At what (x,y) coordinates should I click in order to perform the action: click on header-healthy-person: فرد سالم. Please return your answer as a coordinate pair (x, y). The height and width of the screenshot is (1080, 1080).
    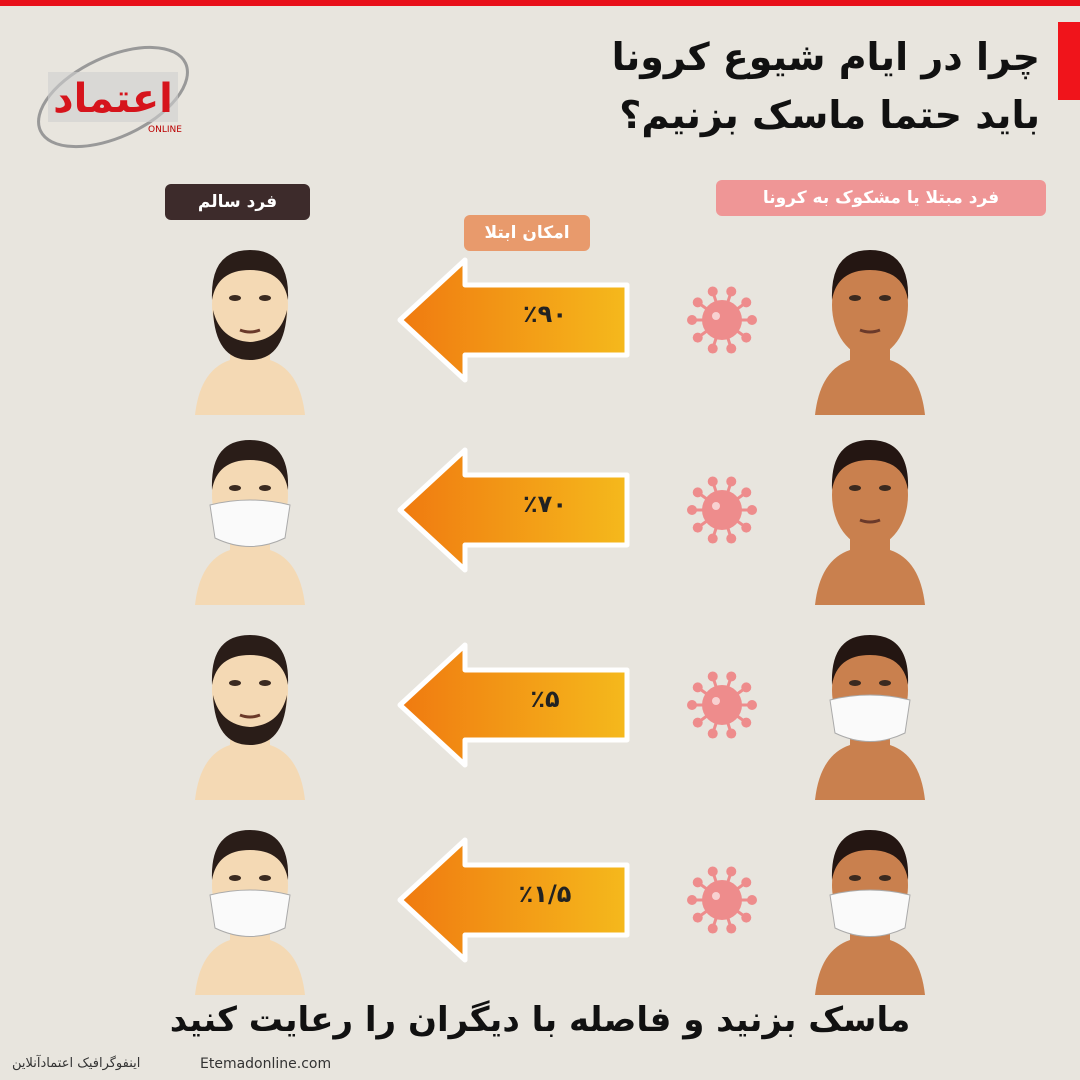
    Looking at the image, I should click on (237, 202).